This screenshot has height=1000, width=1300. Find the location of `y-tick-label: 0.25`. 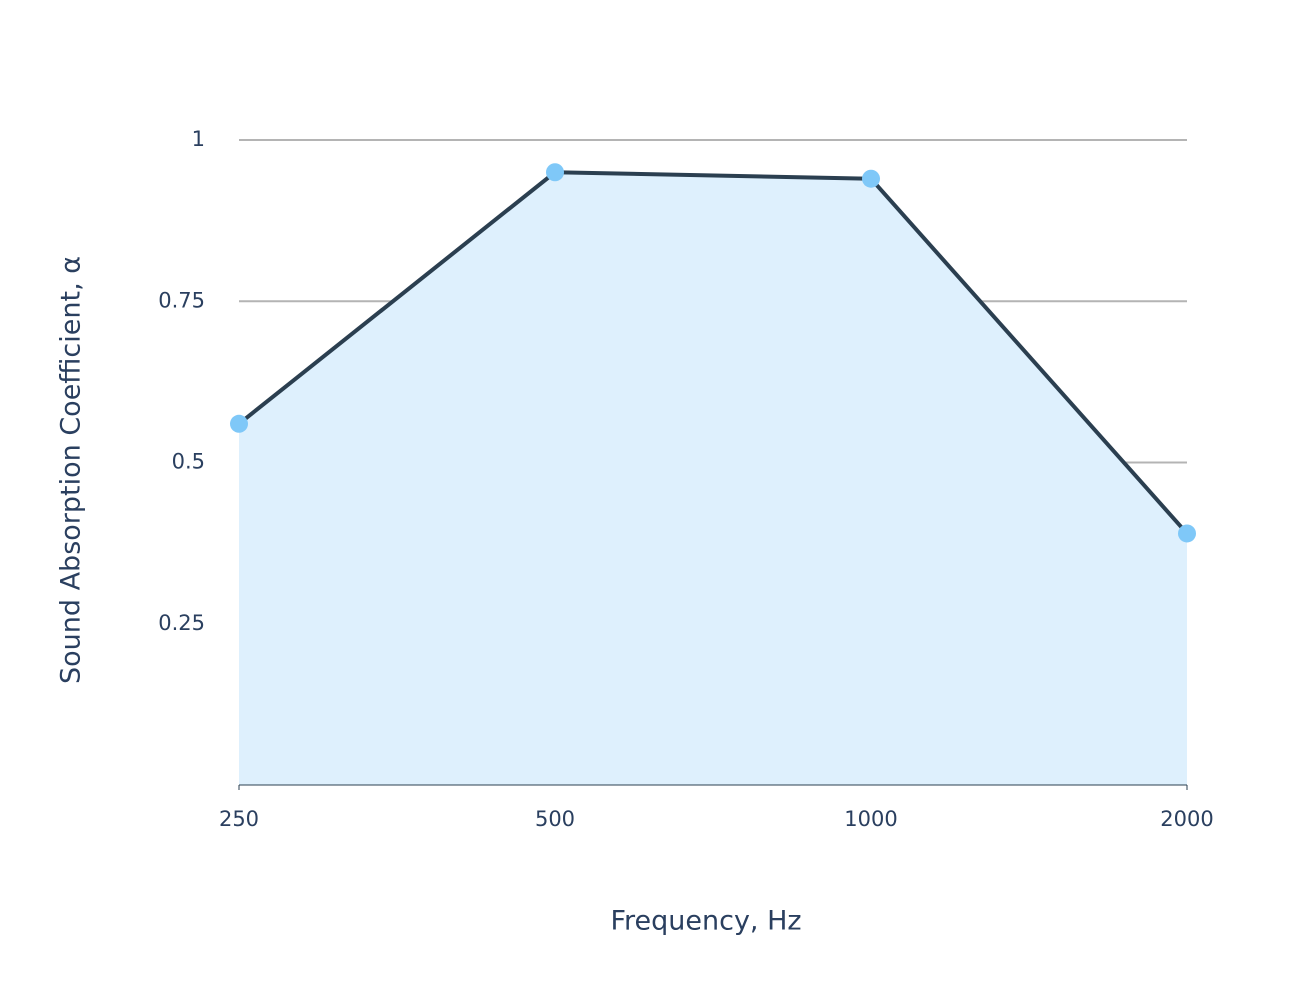

y-tick-label: 0.25 is located at coordinates (181, 623).